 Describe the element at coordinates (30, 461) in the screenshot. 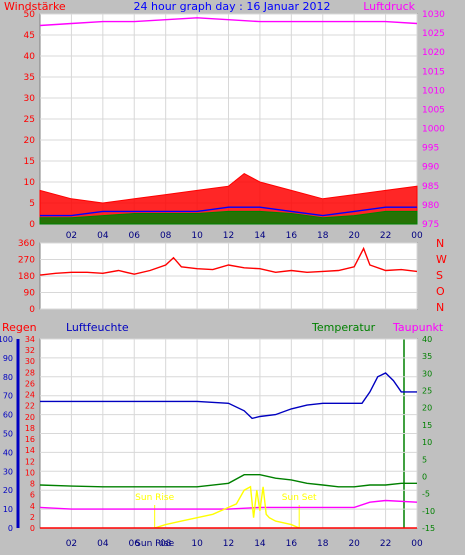

I see `rain-tick-label: 12` at that location.